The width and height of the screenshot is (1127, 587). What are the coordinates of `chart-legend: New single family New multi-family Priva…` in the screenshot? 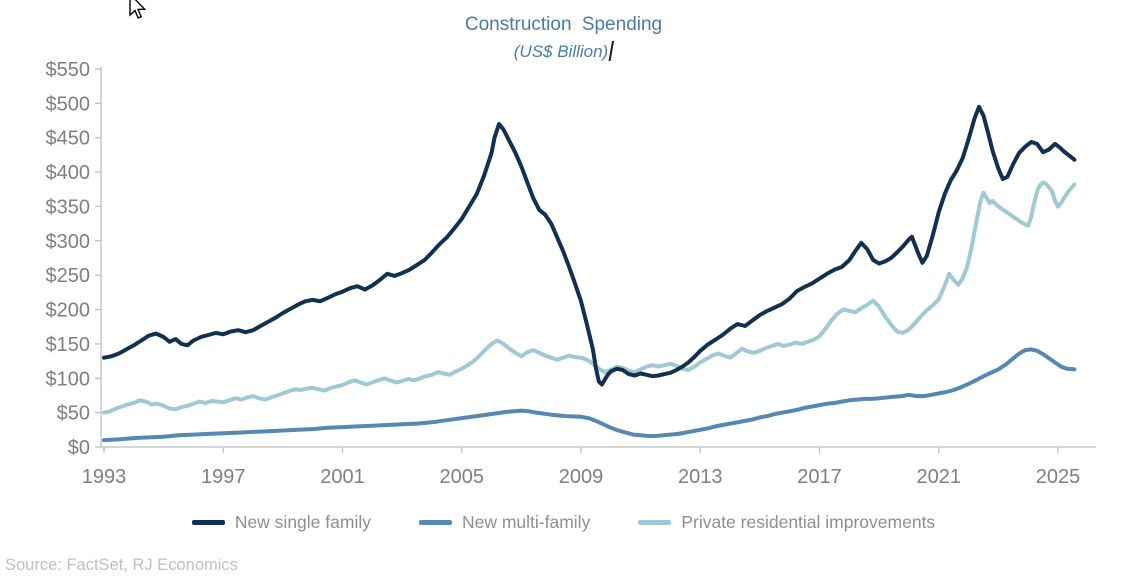 It's located at (563, 522).